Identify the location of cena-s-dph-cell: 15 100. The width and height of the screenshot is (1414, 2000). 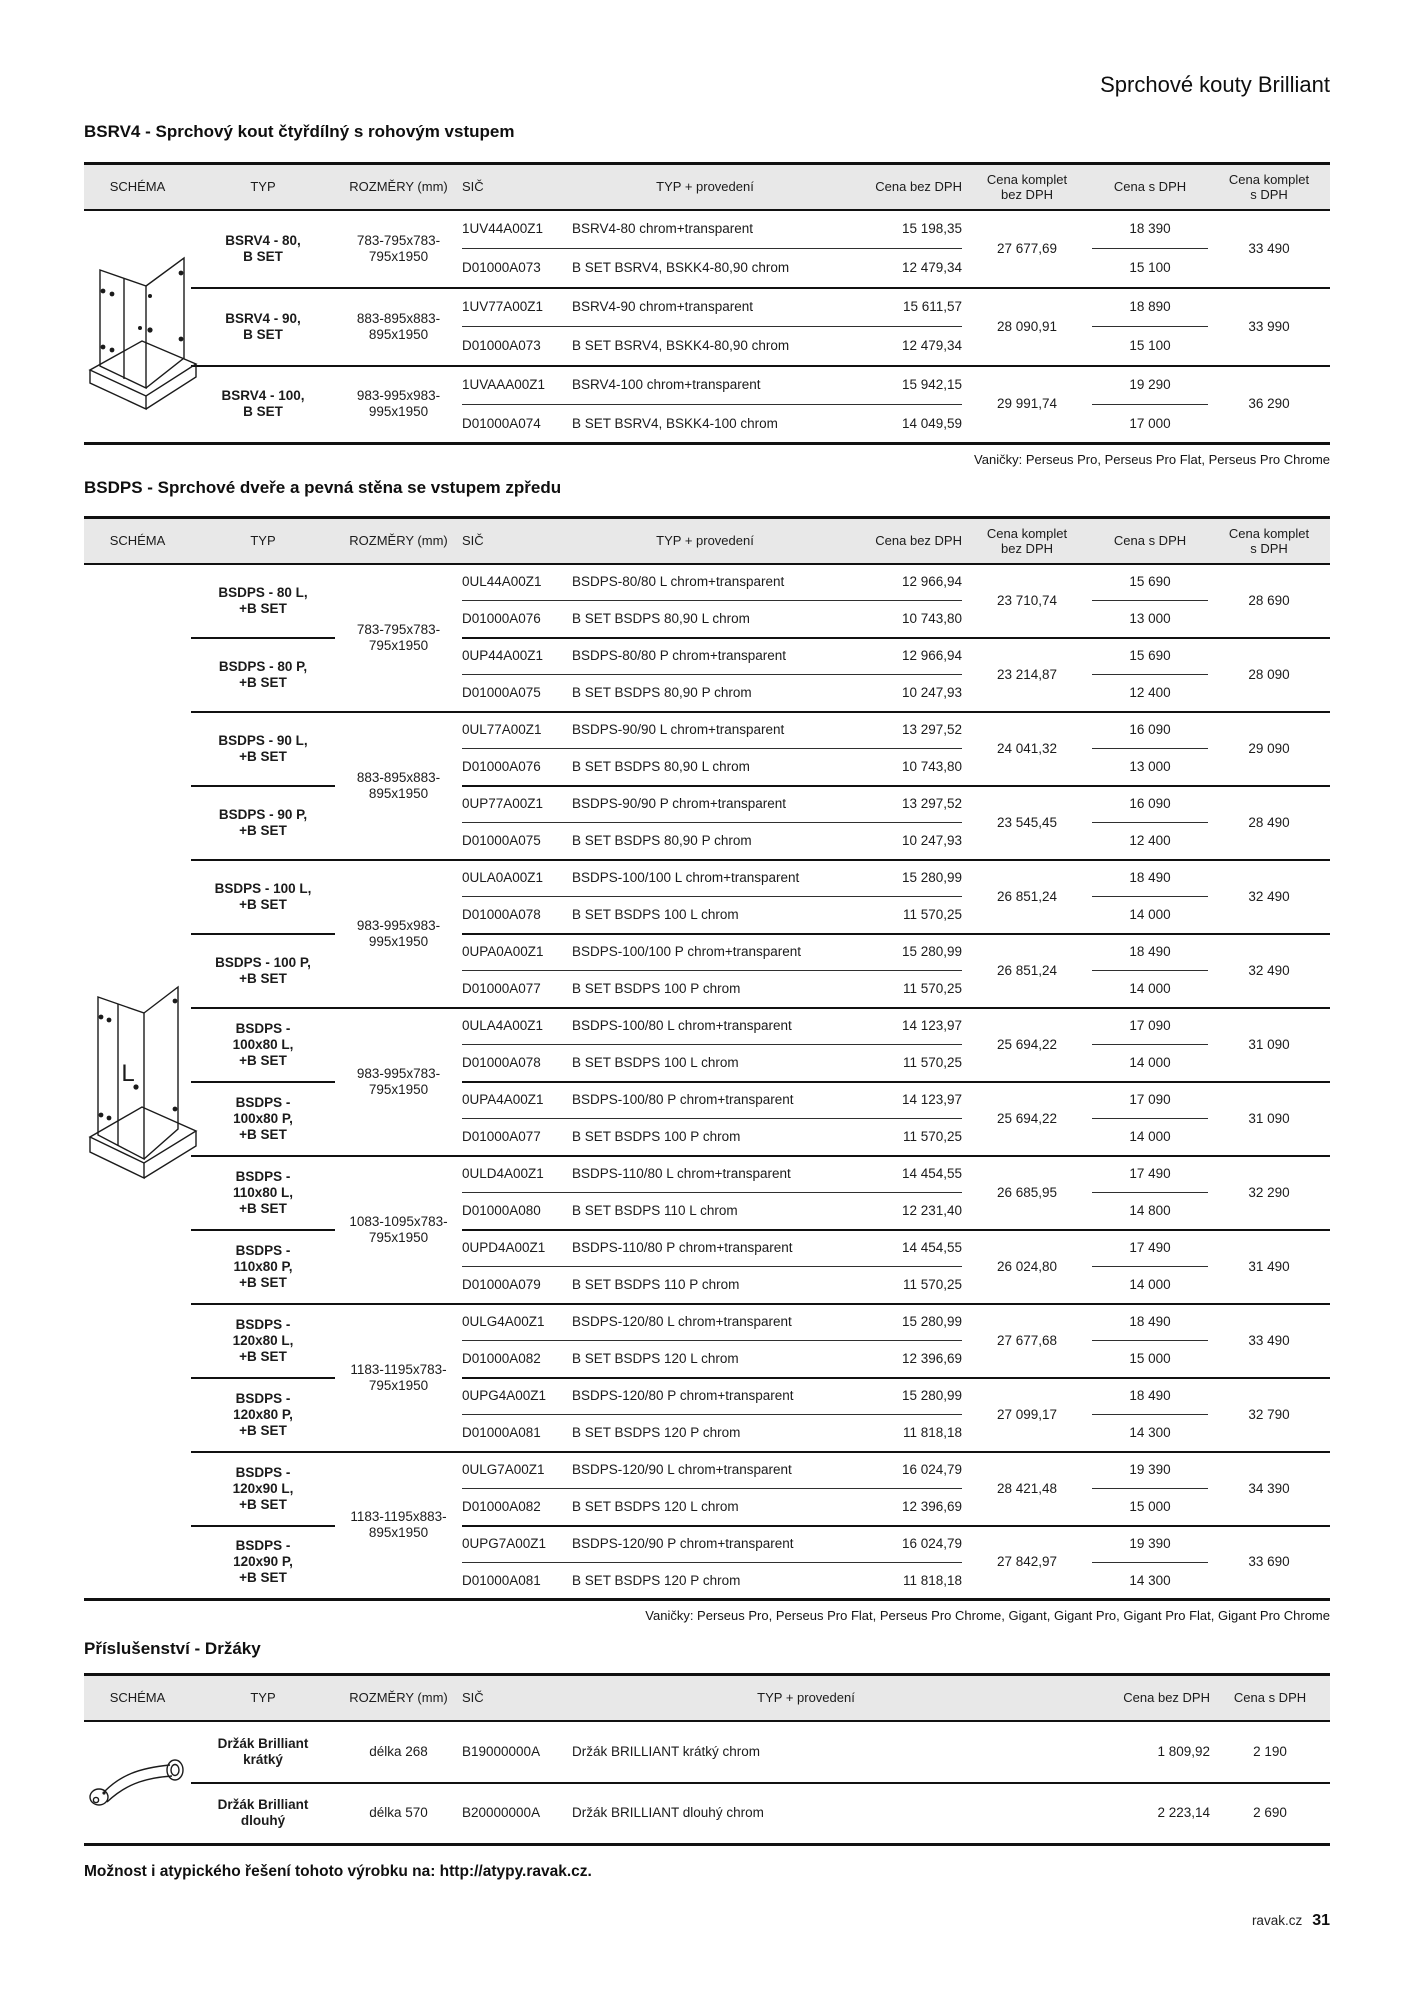
(1150, 268).